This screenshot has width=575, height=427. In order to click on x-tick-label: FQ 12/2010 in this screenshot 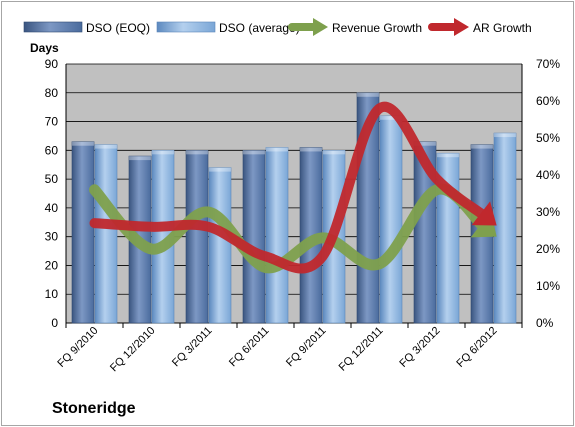, I will do `click(133, 350)`.